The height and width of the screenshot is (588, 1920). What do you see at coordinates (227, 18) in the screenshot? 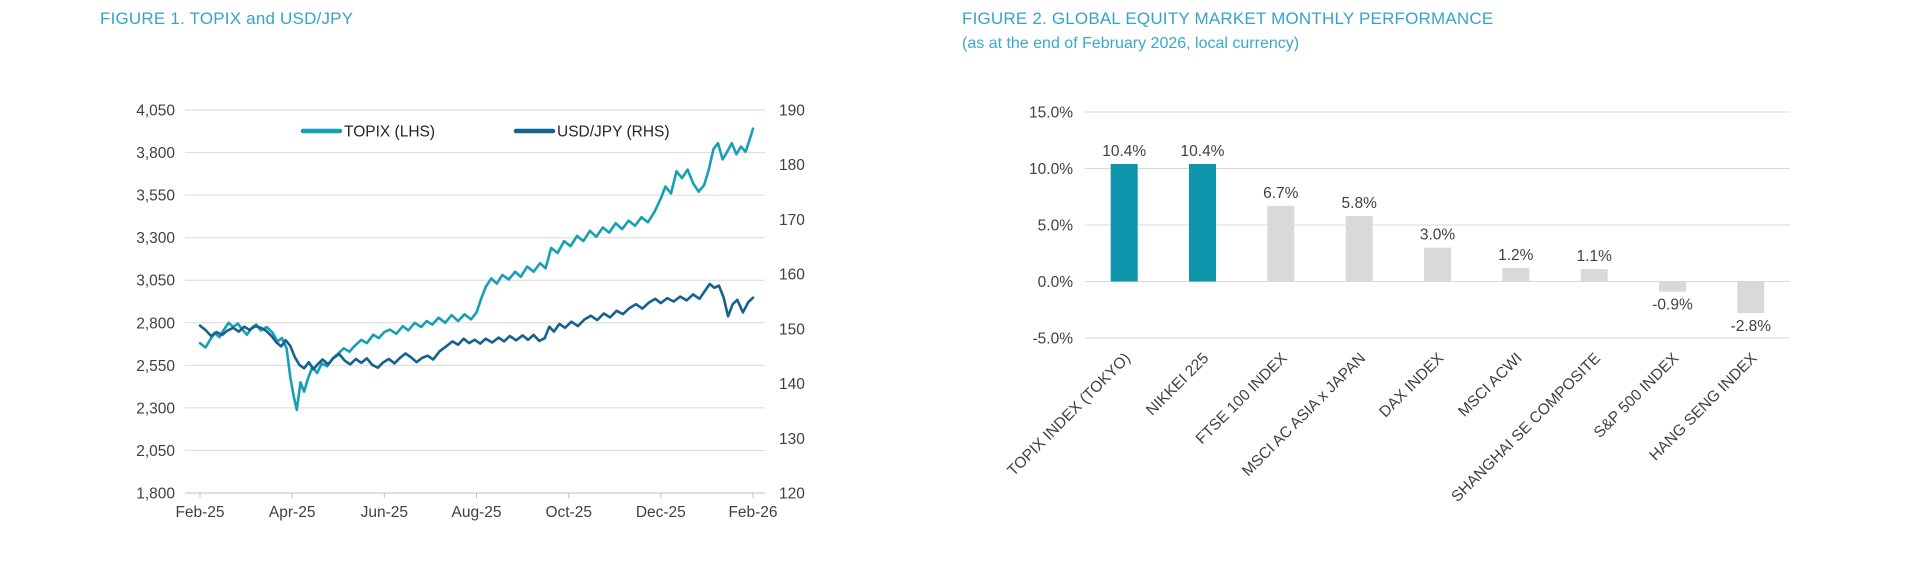
I see `figure1-title: FIGURE 1. TOPIX and USD/JPY` at bounding box center [227, 18].